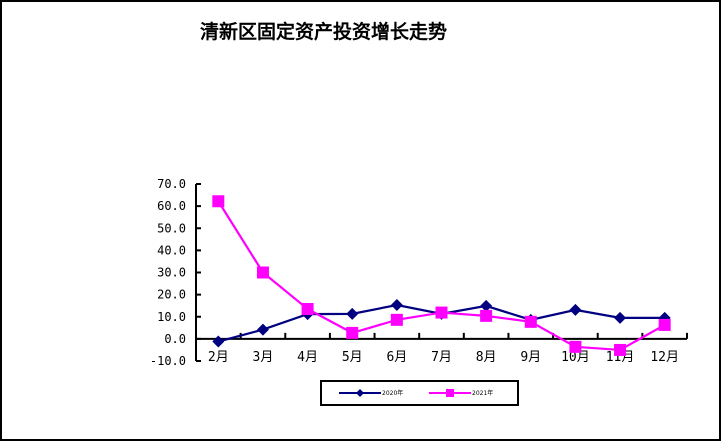 Image resolution: width=721 pixels, height=441 pixels. Describe the element at coordinates (171, 184) in the screenshot. I see `y-tick-label: 70.0` at that location.